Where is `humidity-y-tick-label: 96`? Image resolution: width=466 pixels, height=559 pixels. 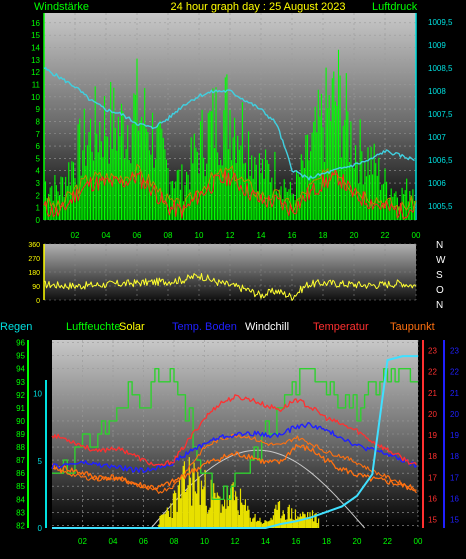 humidity-y-tick-label: 96 is located at coordinates (20, 343).